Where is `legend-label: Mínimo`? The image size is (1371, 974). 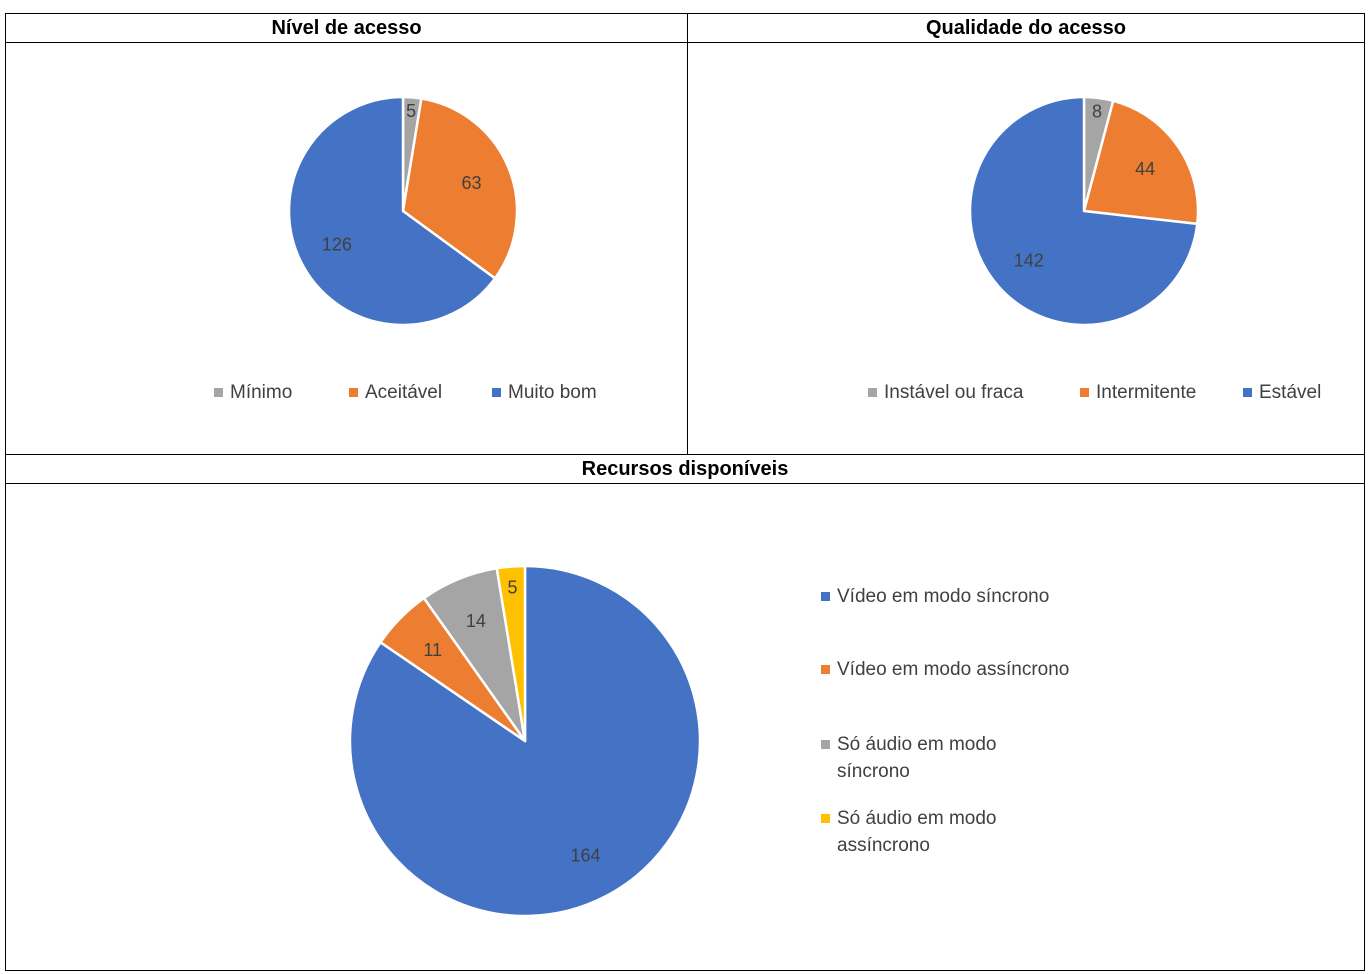 legend-label: Mínimo is located at coordinates (261, 392).